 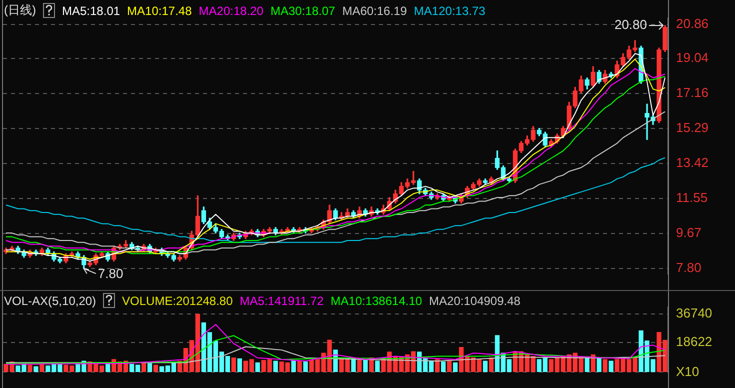 What do you see at coordinates (694, 342) in the screenshot?
I see `y-tick-label: 18622` at bounding box center [694, 342].